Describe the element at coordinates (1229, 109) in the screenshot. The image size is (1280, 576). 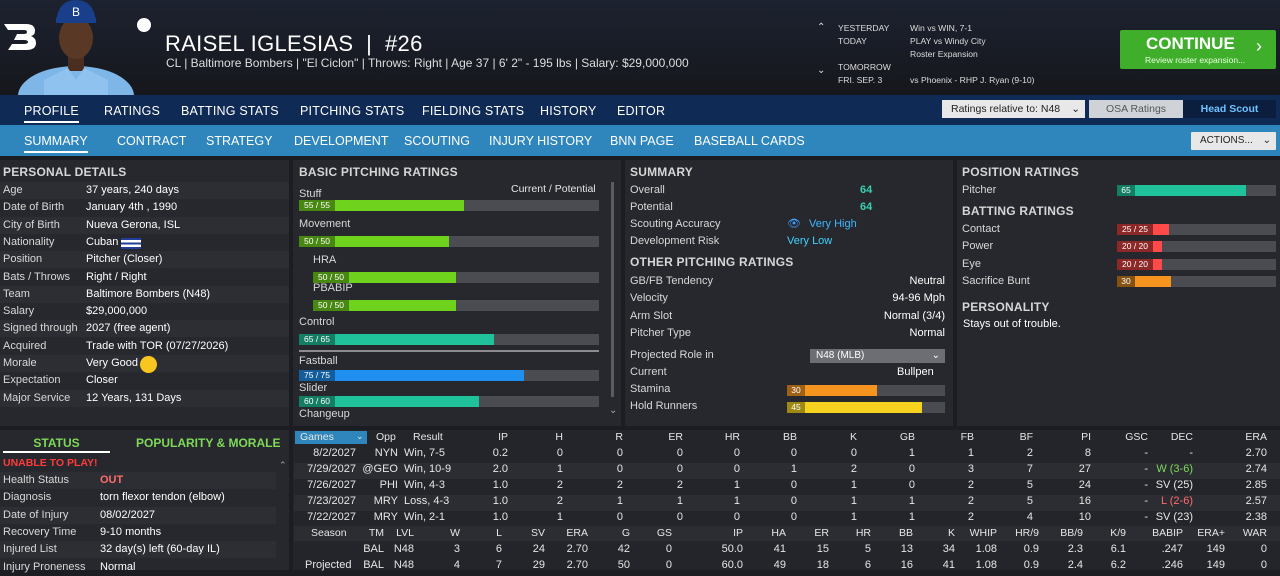
I see `head-scout-button: Head Scout` at that location.